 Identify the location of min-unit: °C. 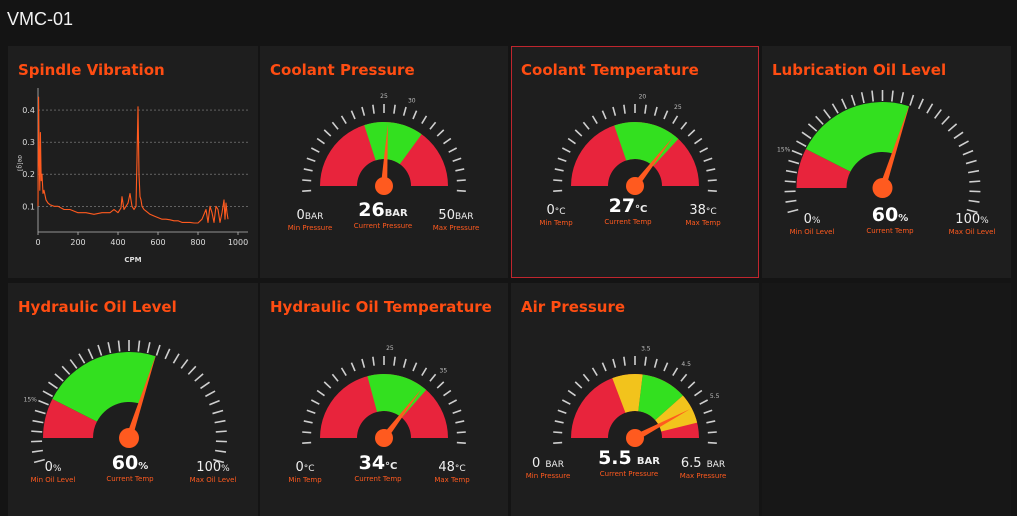
(560, 212).